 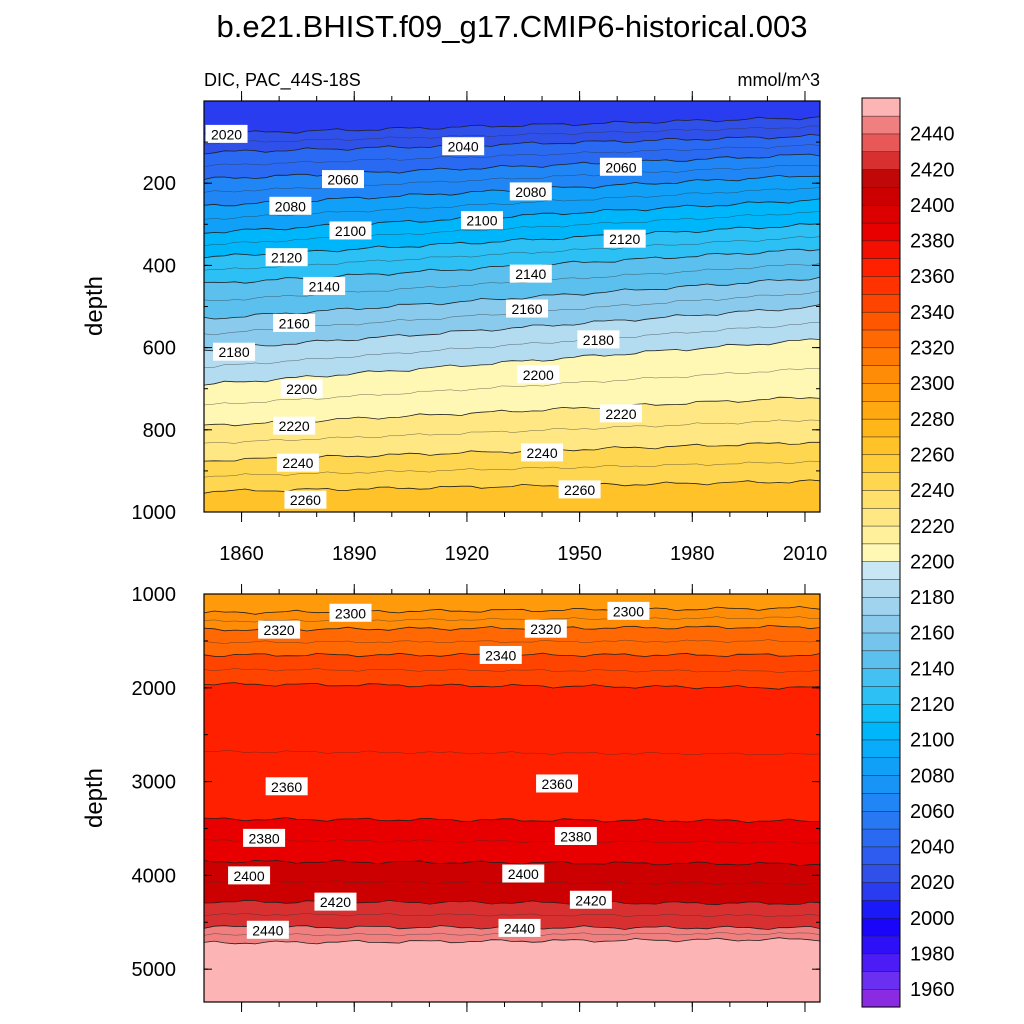 What do you see at coordinates (932, 955) in the screenshot?
I see `colorbar-label: 1980` at bounding box center [932, 955].